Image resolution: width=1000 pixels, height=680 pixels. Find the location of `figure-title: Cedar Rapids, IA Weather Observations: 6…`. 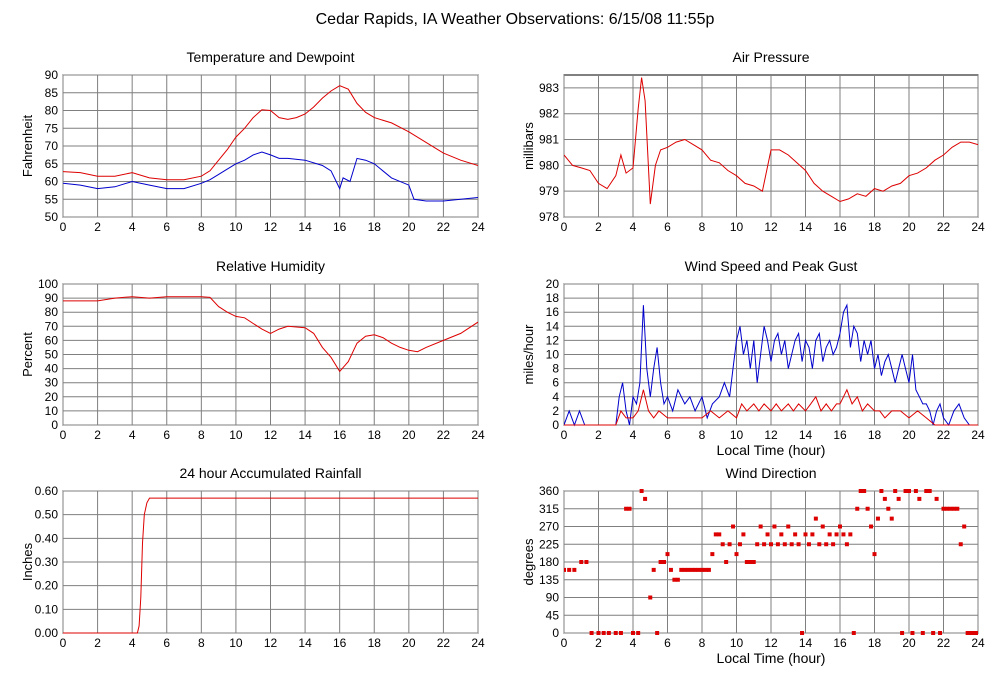

figure-title: Cedar Rapids, IA Weather Observations: 6… is located at coordinates (515, 19).